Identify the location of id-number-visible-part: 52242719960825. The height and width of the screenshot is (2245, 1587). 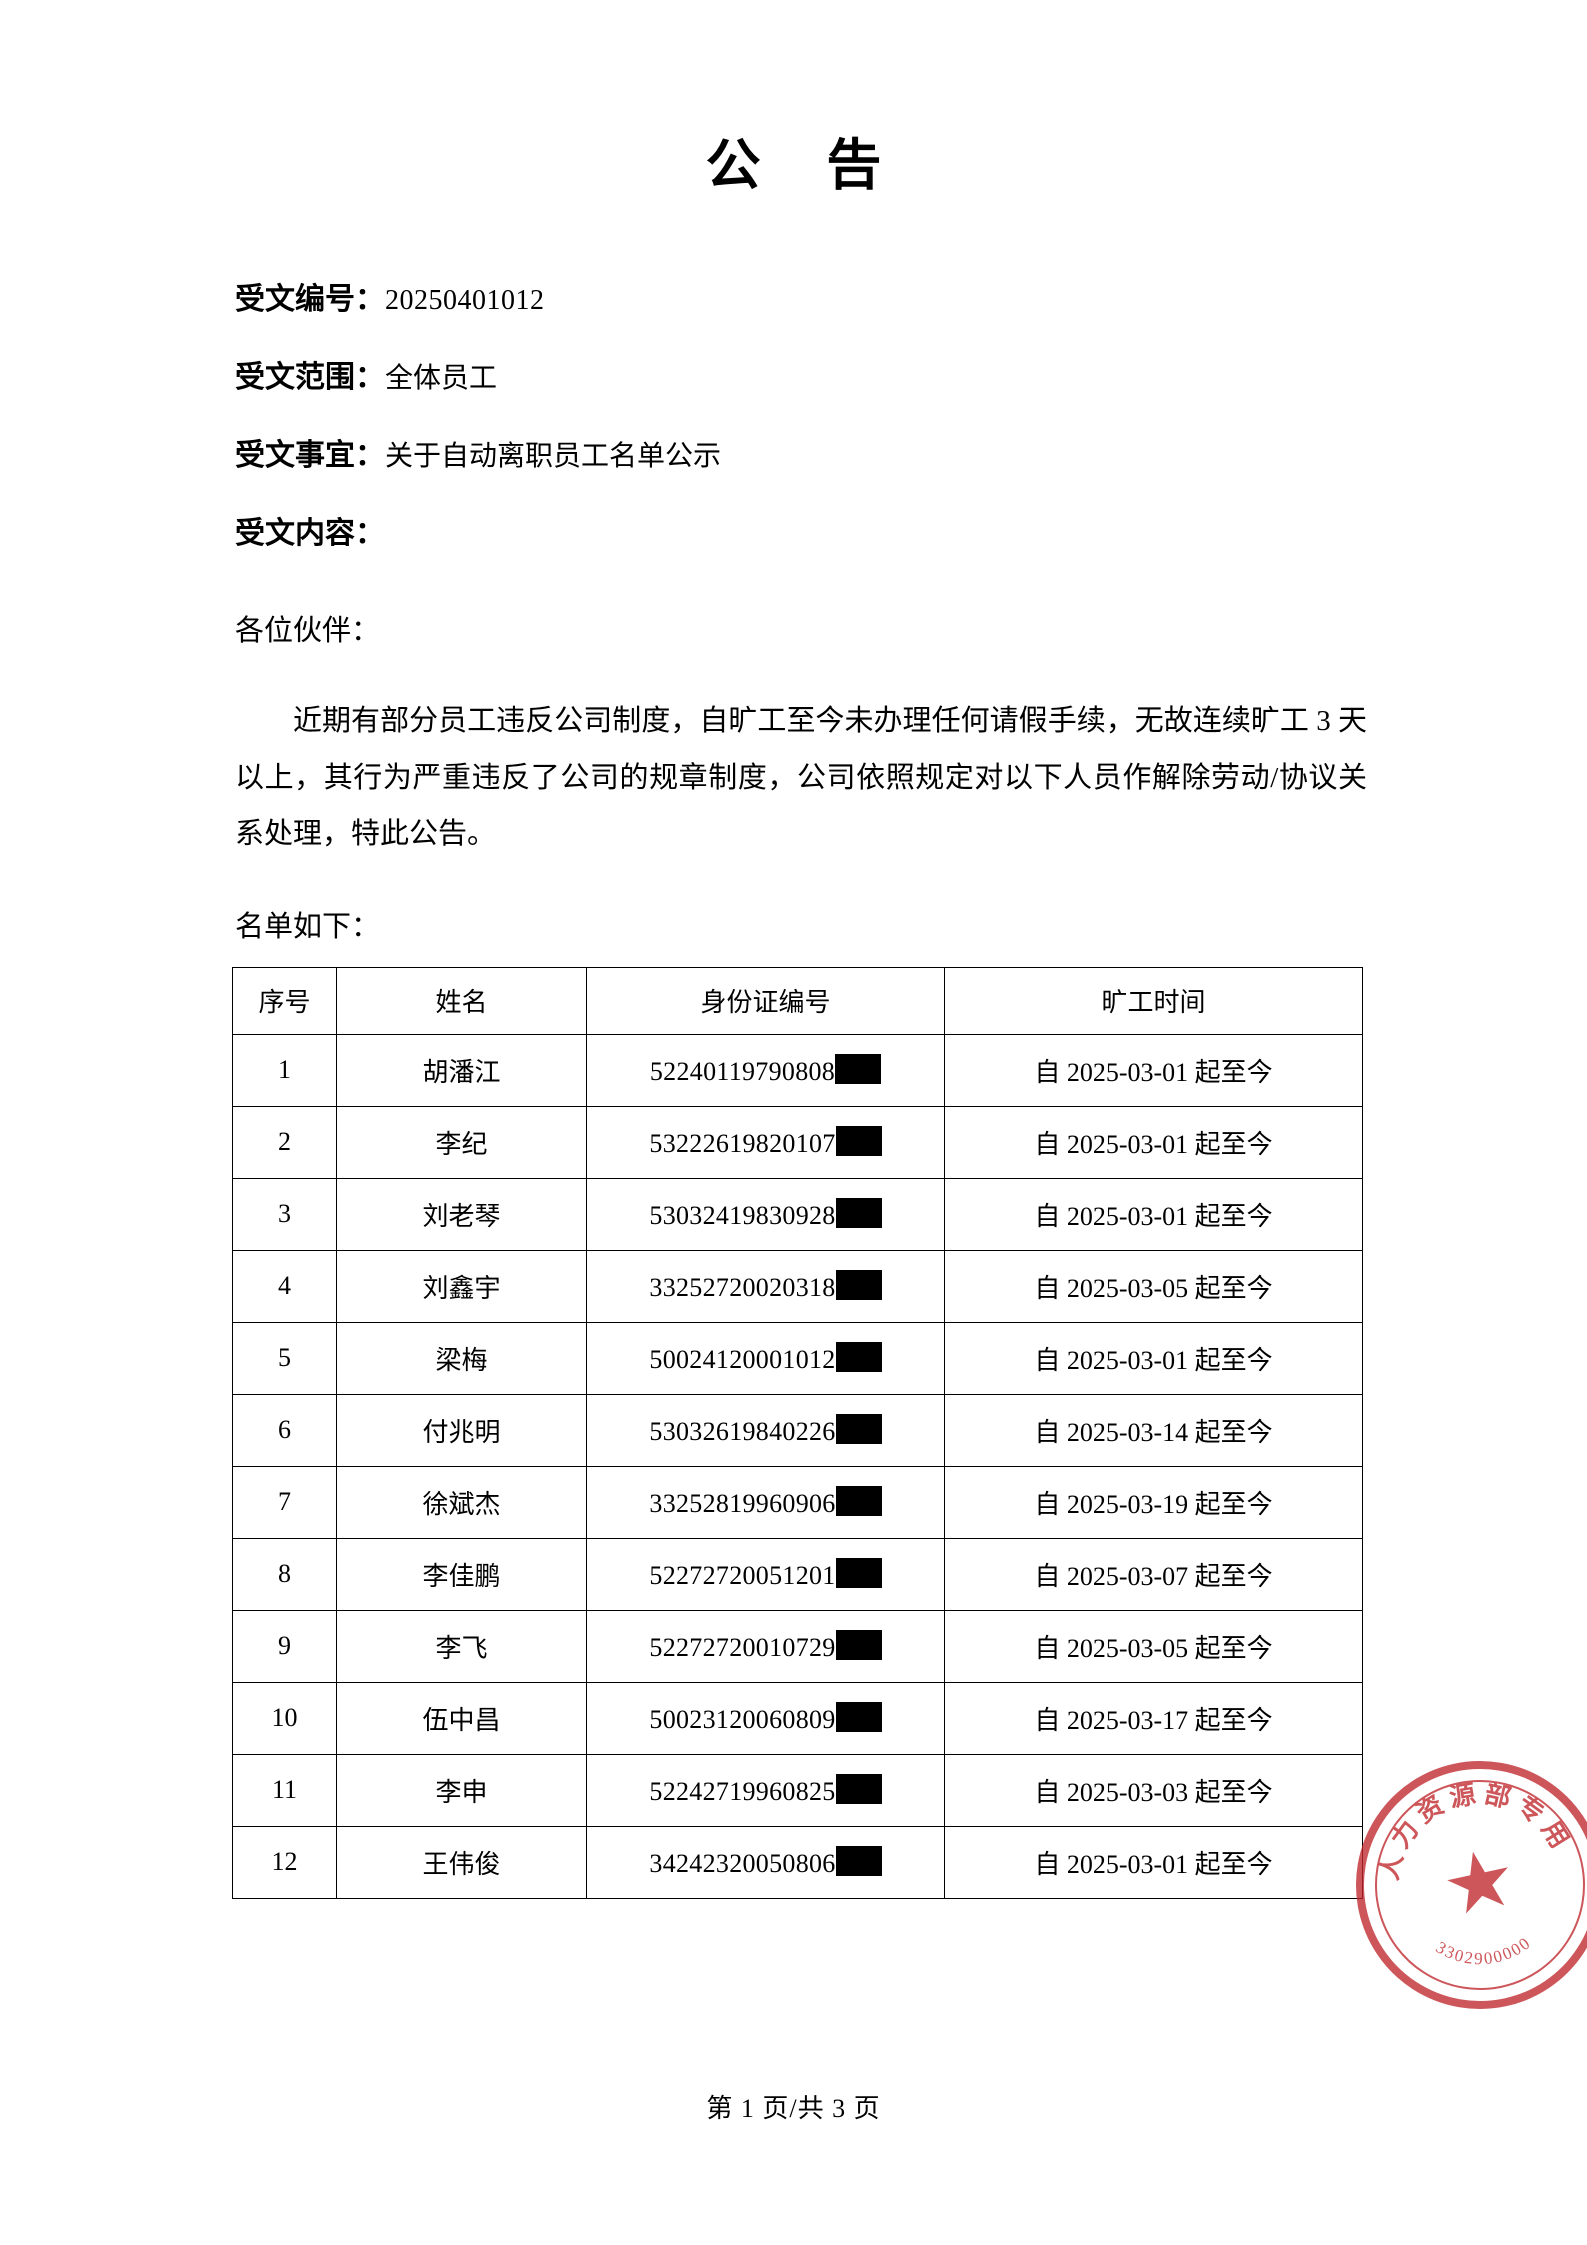
(742, 1791).